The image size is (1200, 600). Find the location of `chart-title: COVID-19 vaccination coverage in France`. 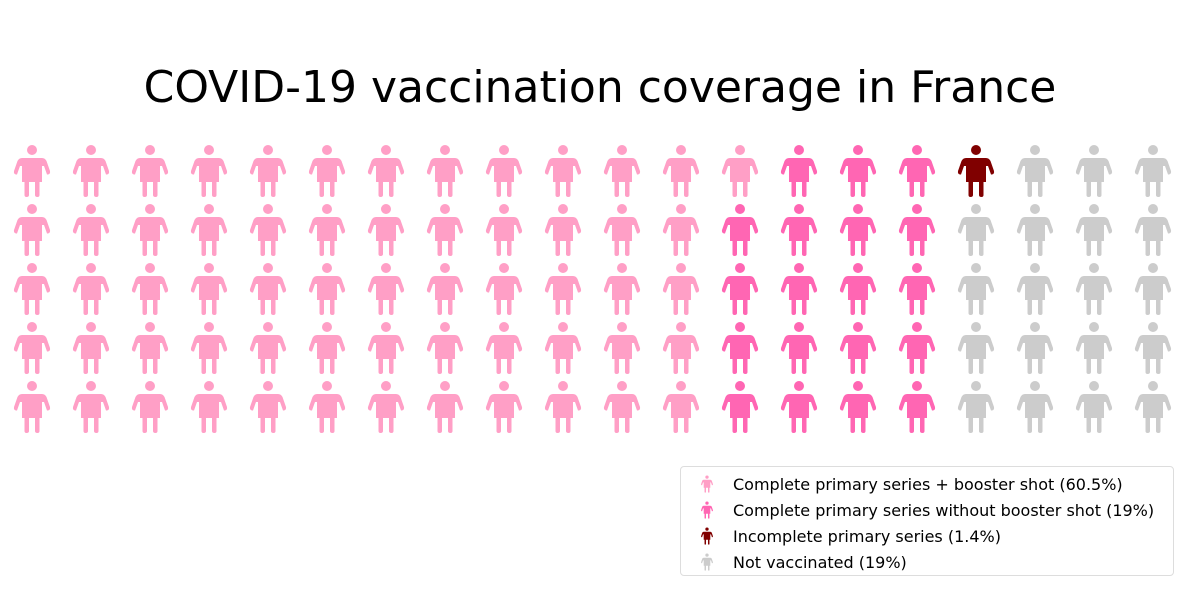

chart-title: COVID-19 vaccination coverage in France is located at coordinates (600, 87).